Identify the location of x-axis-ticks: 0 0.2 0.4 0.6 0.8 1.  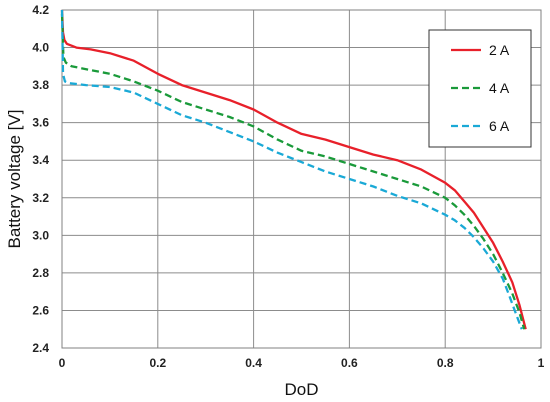
(302, 363).